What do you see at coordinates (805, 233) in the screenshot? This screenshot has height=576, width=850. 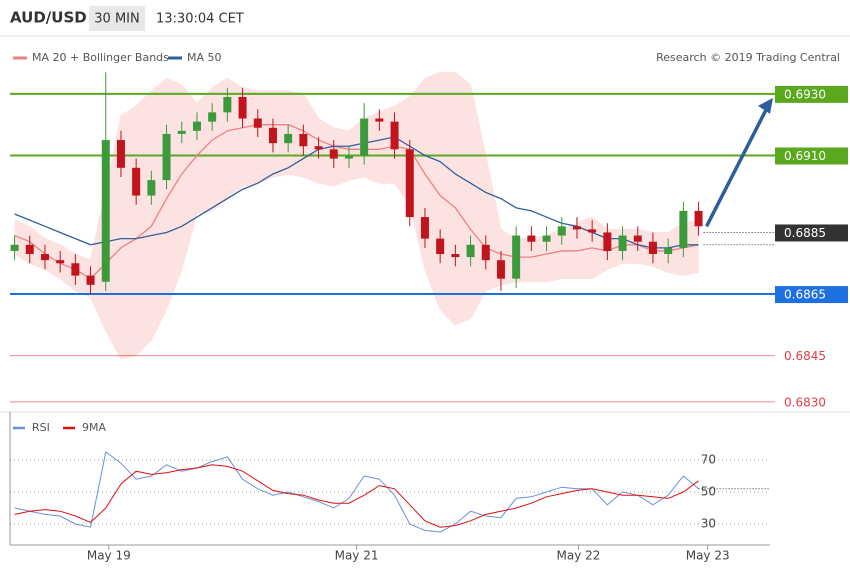 I see `last-label: 0.6885` at bounding box center [805, 233].